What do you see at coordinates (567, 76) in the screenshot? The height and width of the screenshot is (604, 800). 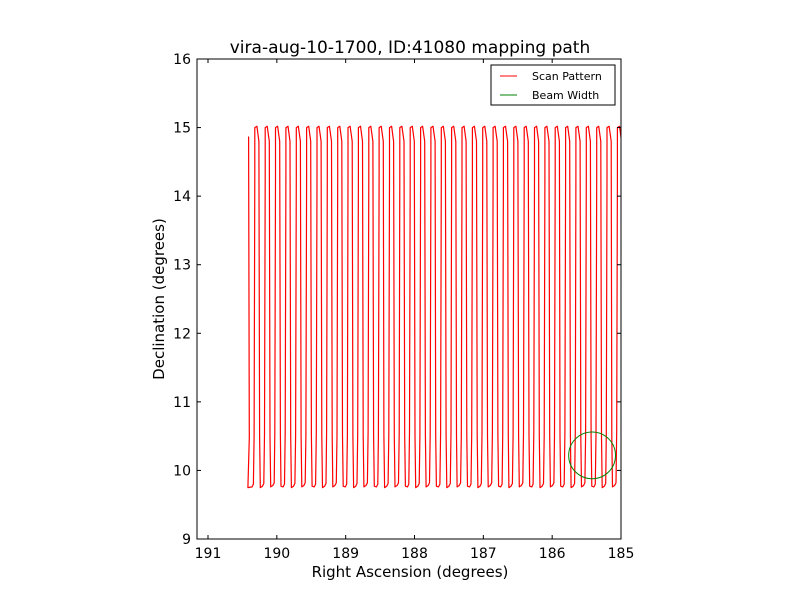 I see `legend-label-scan: Scan Pattern` at bounding box center [567, 76].